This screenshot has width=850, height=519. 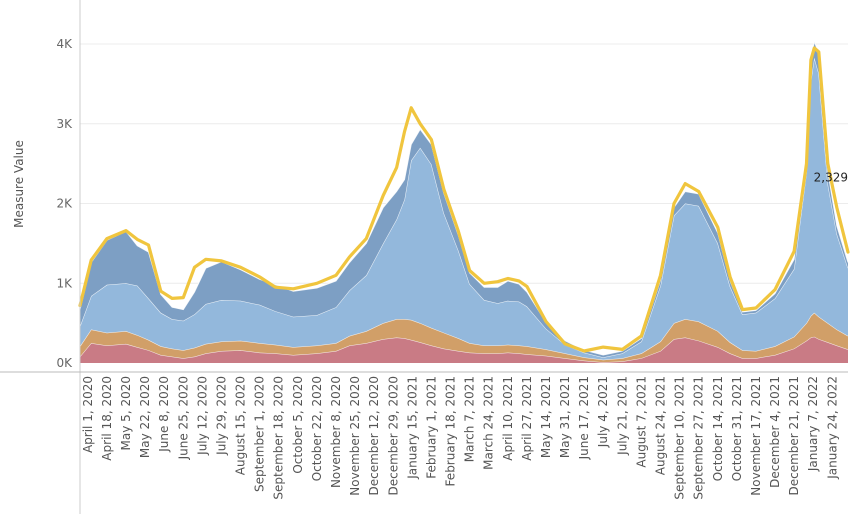 I want to click on x-tick-label: September 10, 2021, so click(x=680, y=438).